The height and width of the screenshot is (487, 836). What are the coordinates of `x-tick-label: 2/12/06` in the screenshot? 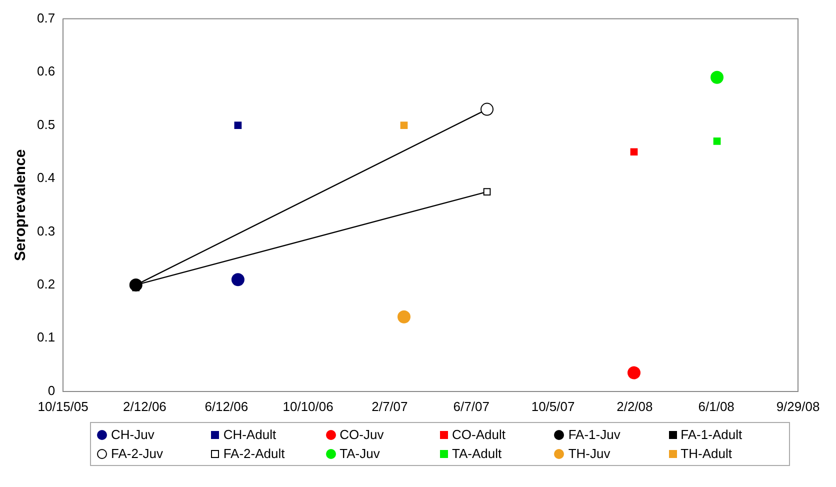 It's located at (144, 406).